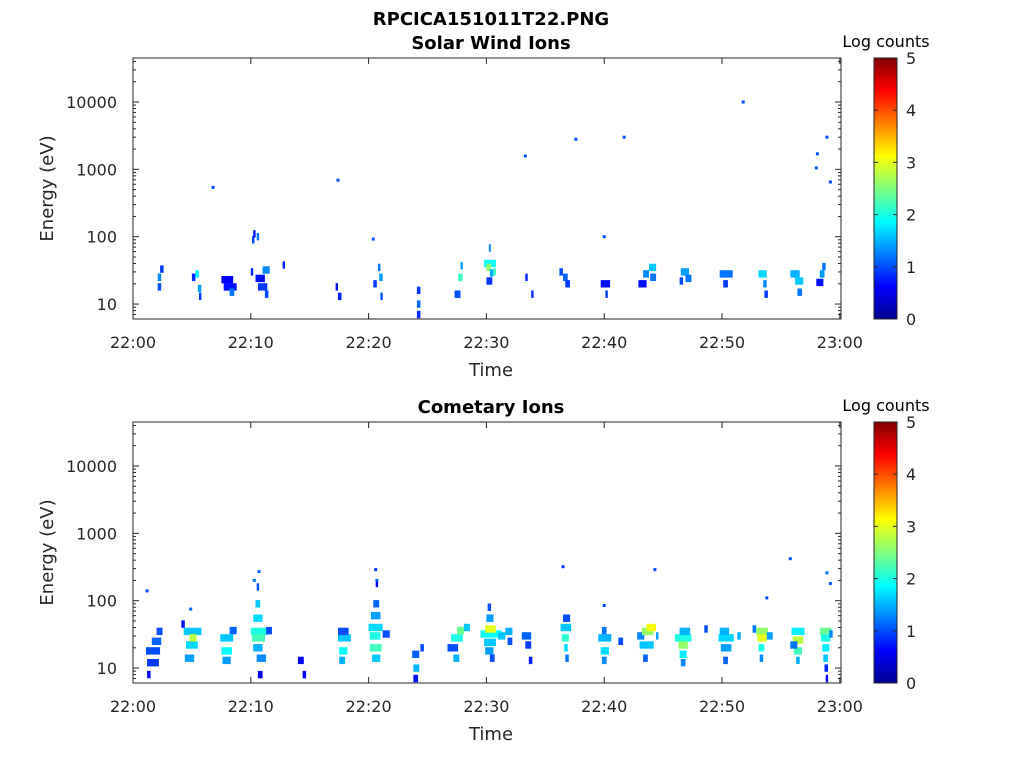  What do you see at coordinates (491, 19) in the screenshot?
I see `figure-title: RPCICA151011T22.PNG` at bounding box center [491, 19].